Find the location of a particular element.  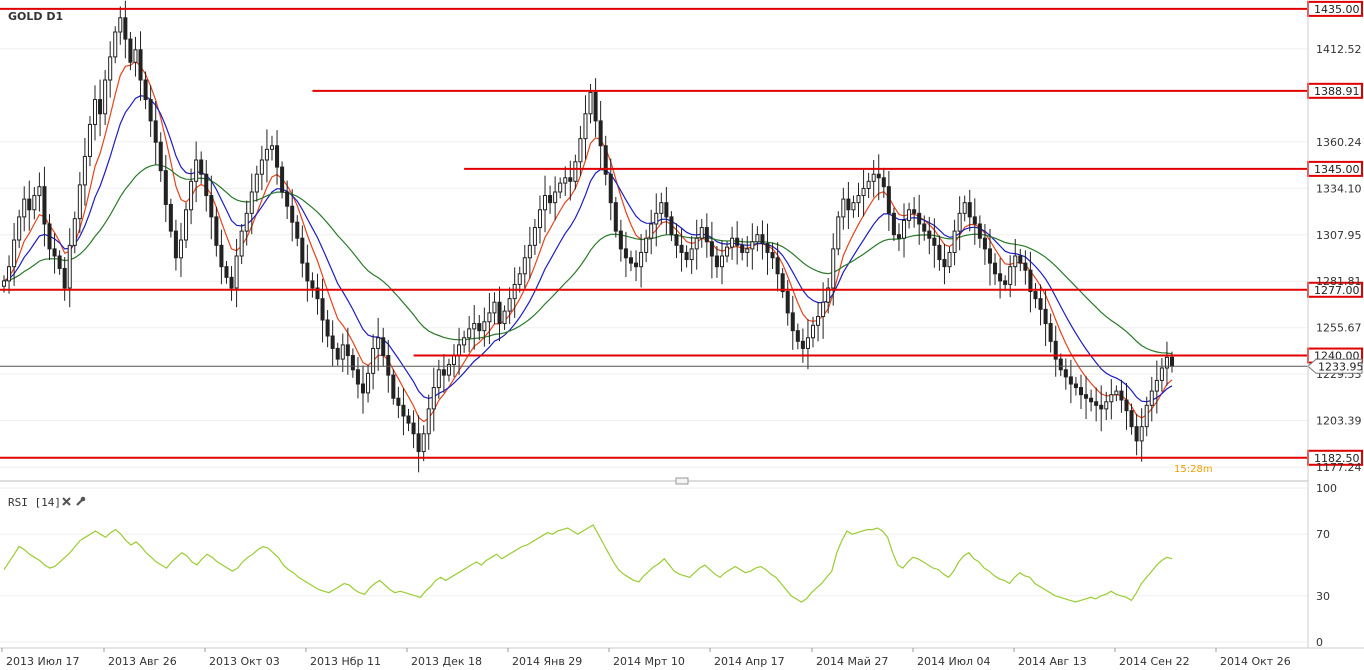

current-price-value: 1233.95 is located at coordinates (1341, 366).